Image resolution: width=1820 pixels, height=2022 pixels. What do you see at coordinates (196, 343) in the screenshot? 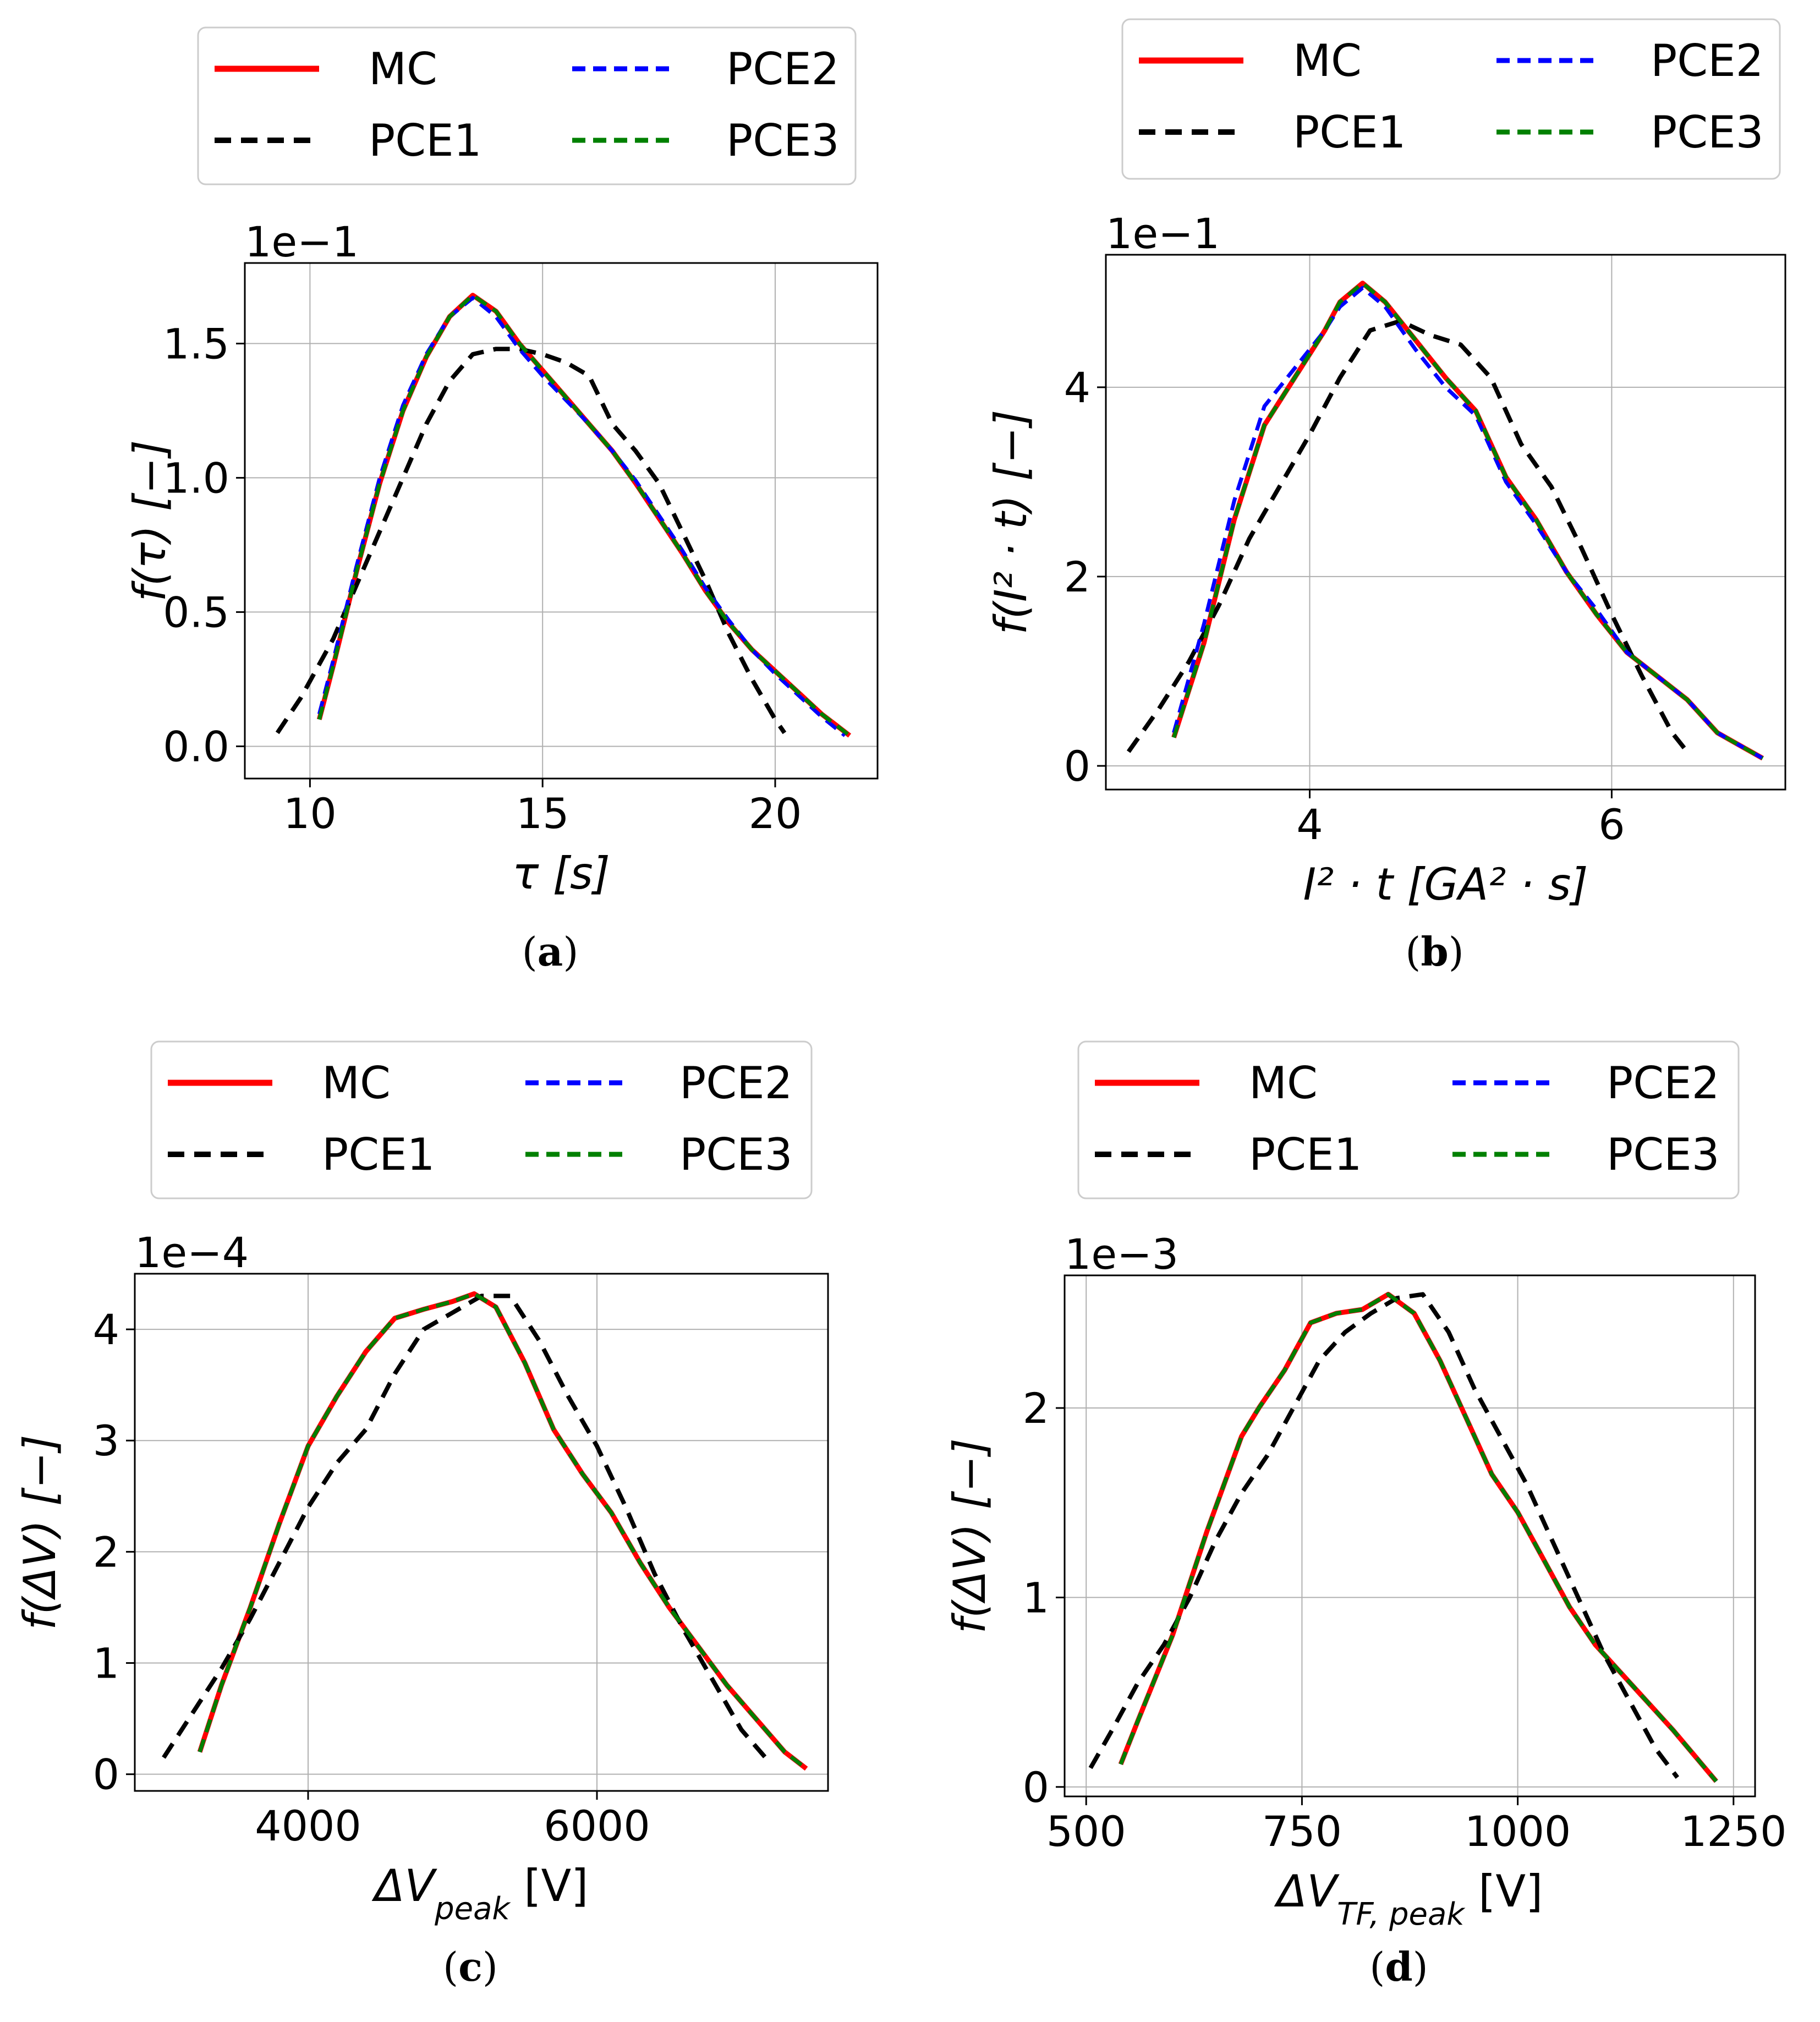
I see `y-tick-label: 1.5` at bounding box center [196, 343].